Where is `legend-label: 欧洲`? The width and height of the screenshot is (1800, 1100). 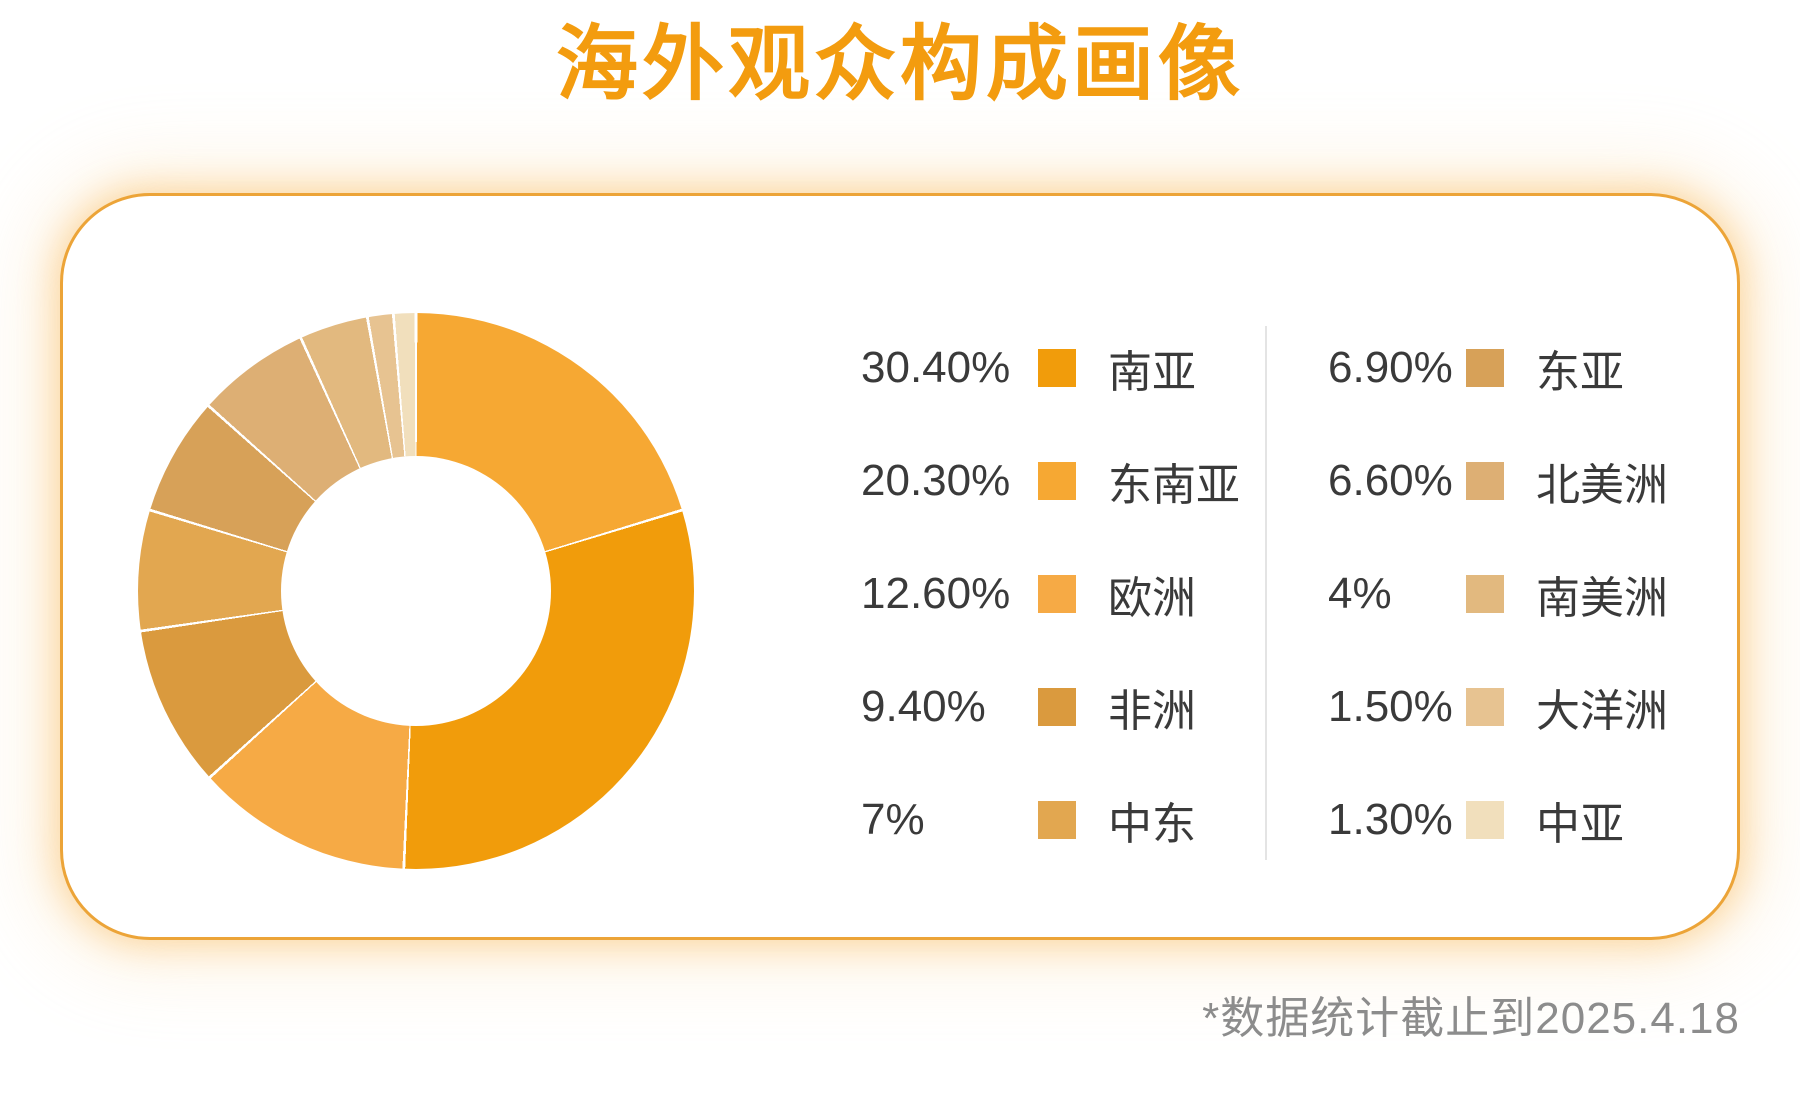 legend-label: 欧洲 is located at coordinates (1152, 598).